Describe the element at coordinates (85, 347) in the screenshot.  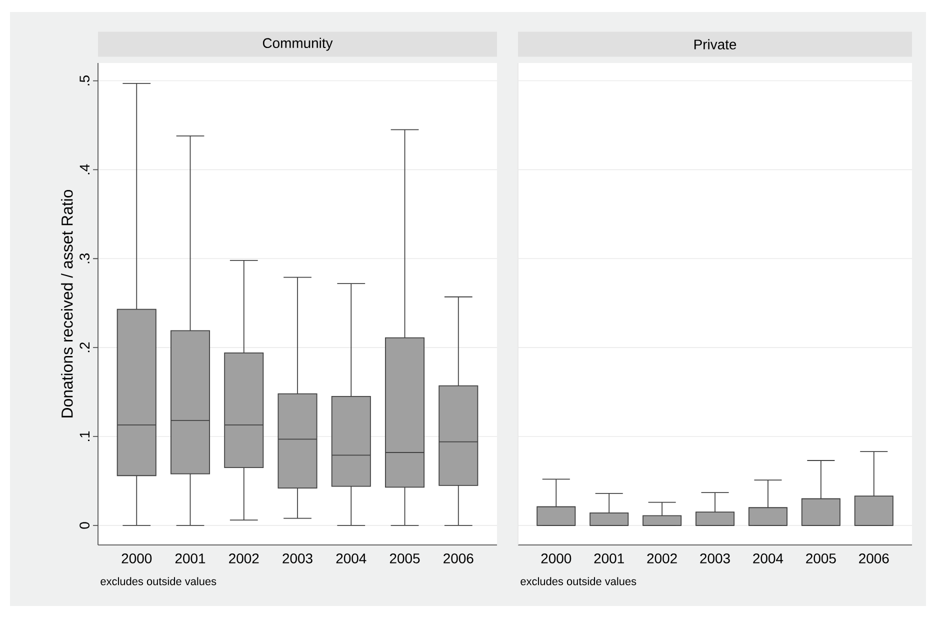
I see `y-tick-label: .2` at that location.